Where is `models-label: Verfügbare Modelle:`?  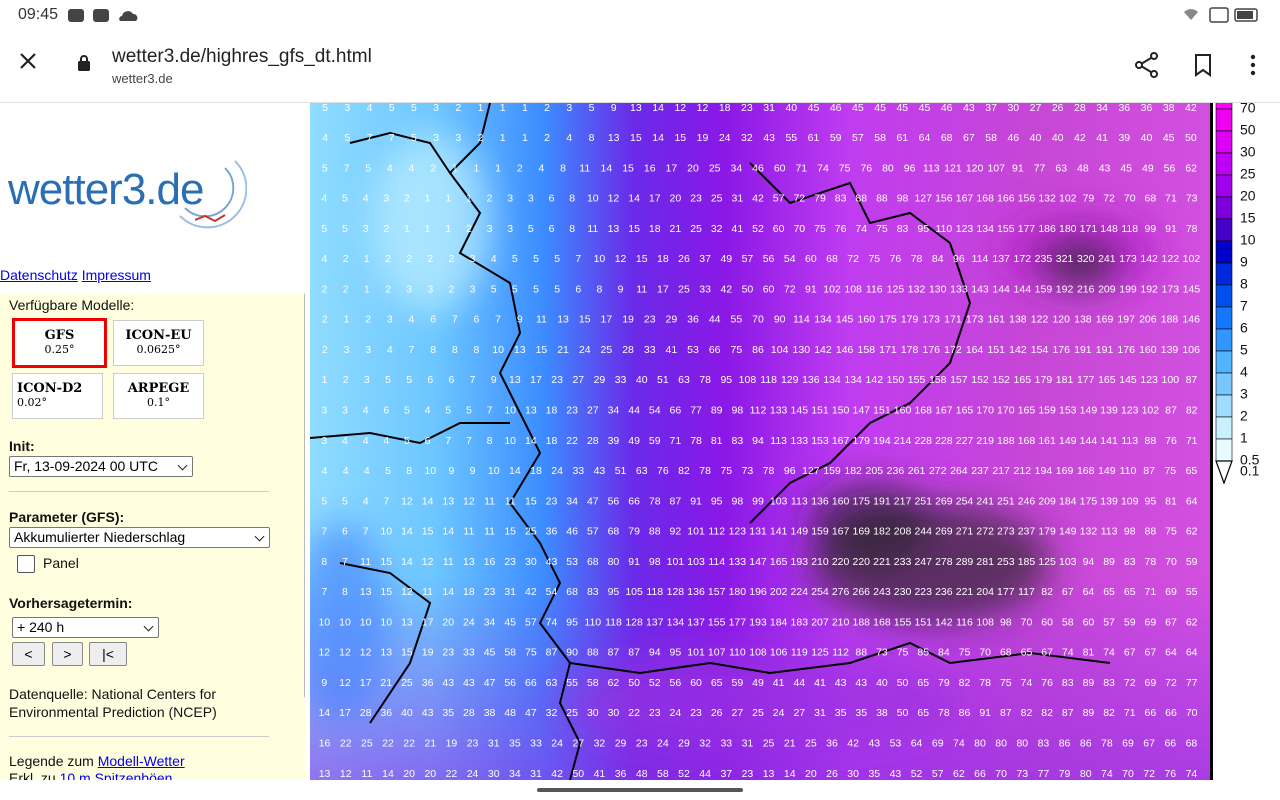 models-label: Verfügbare Modelle: is located at coordinates (72, 305).